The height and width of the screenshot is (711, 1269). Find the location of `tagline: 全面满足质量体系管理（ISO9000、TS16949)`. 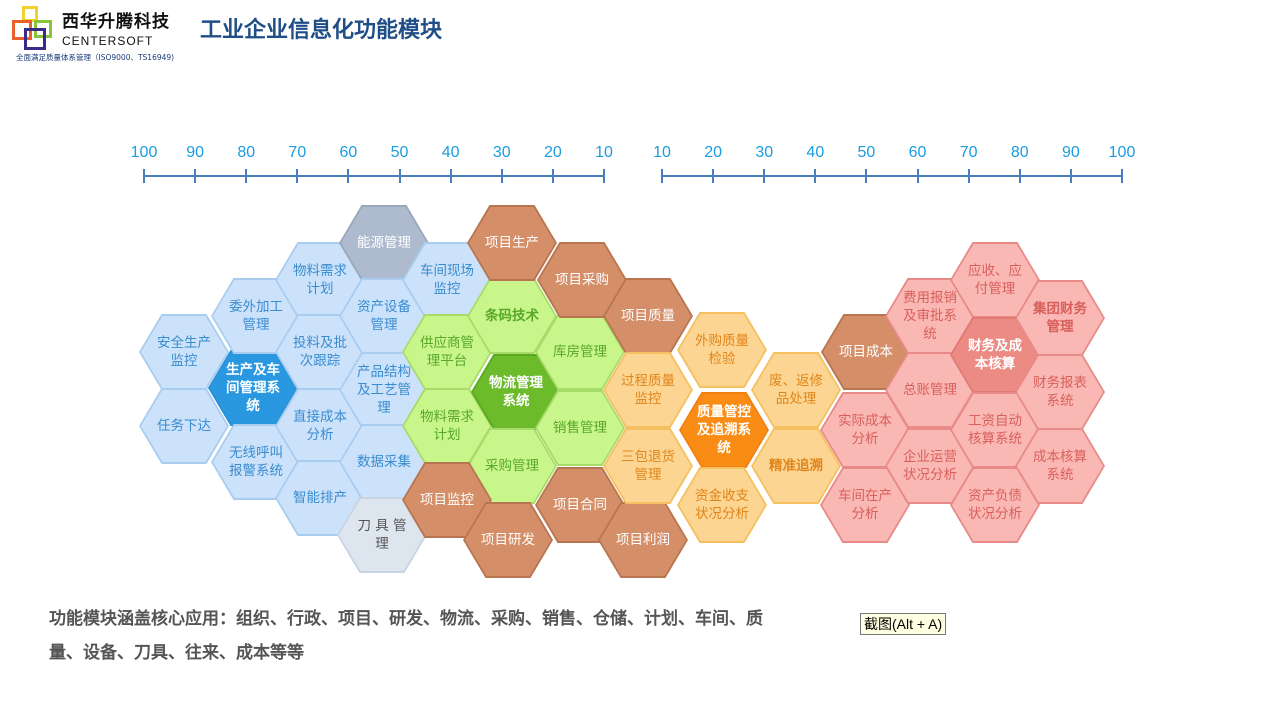

tagline: 全面满足质量体系管理（ISO9000、TS16949) is located at coordinates (95, 57).